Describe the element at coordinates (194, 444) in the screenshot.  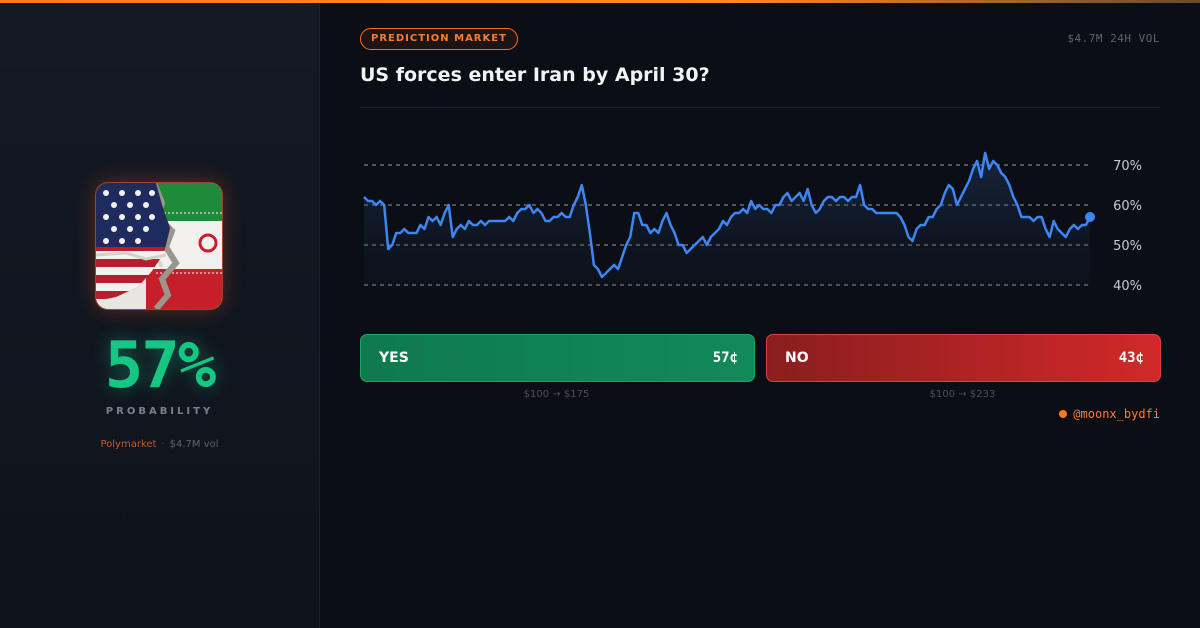
I see `source-volume: $4.7M vol` at that location.